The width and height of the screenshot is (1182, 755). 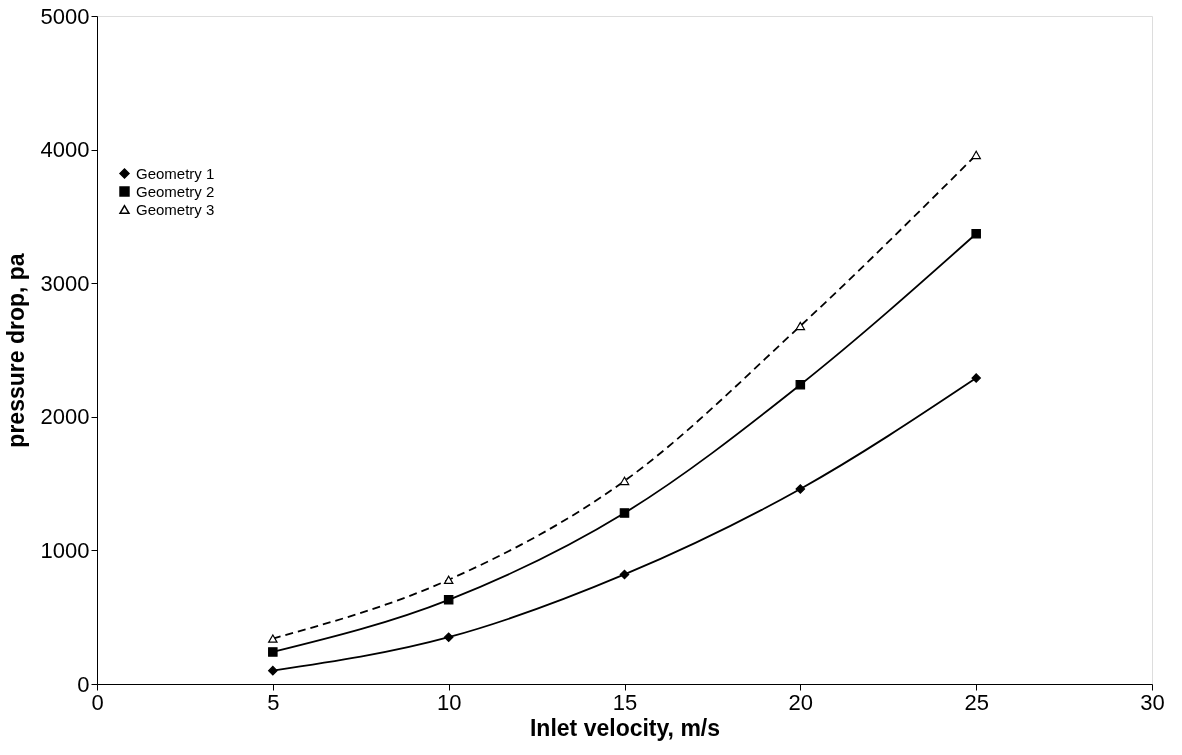 I want to click on x-tick-label: 30, so click(x=1152, y=702).